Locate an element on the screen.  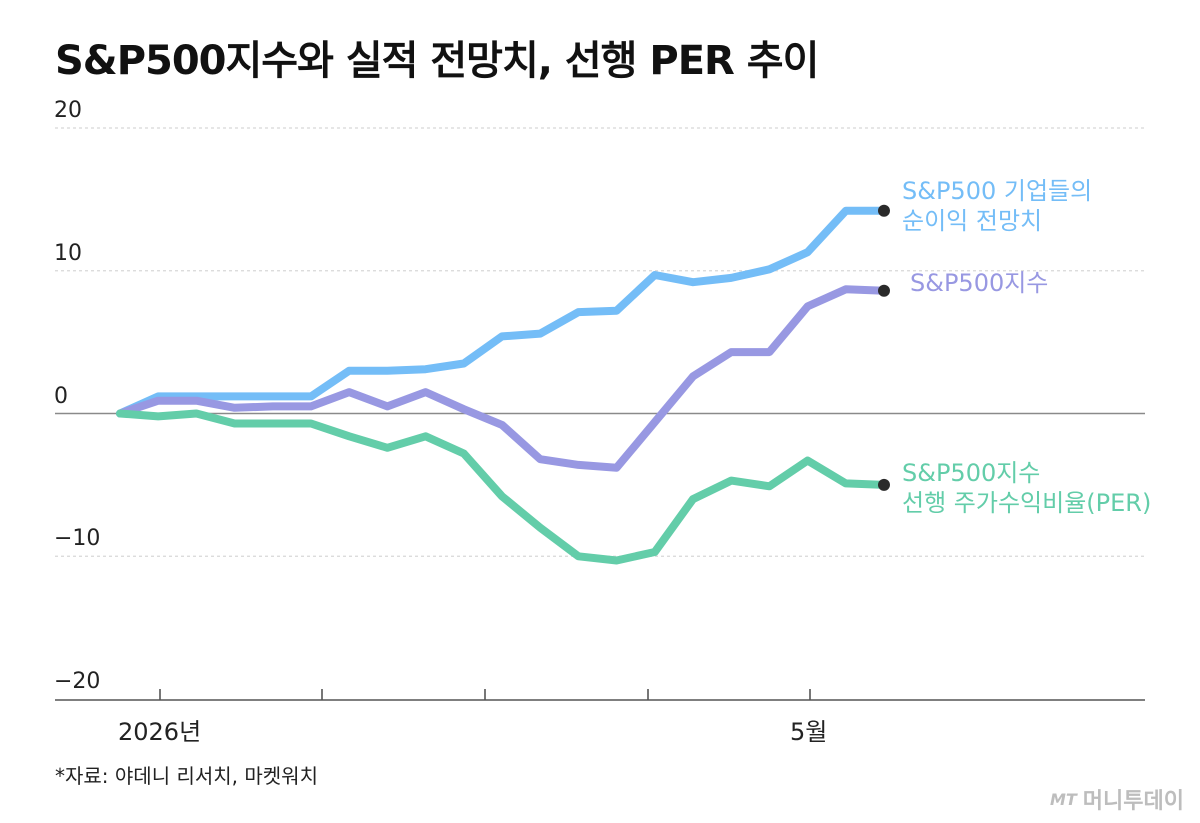
series-label: S&P500 기업들의 순이익 전망치 is located at coordinates (997, 206).